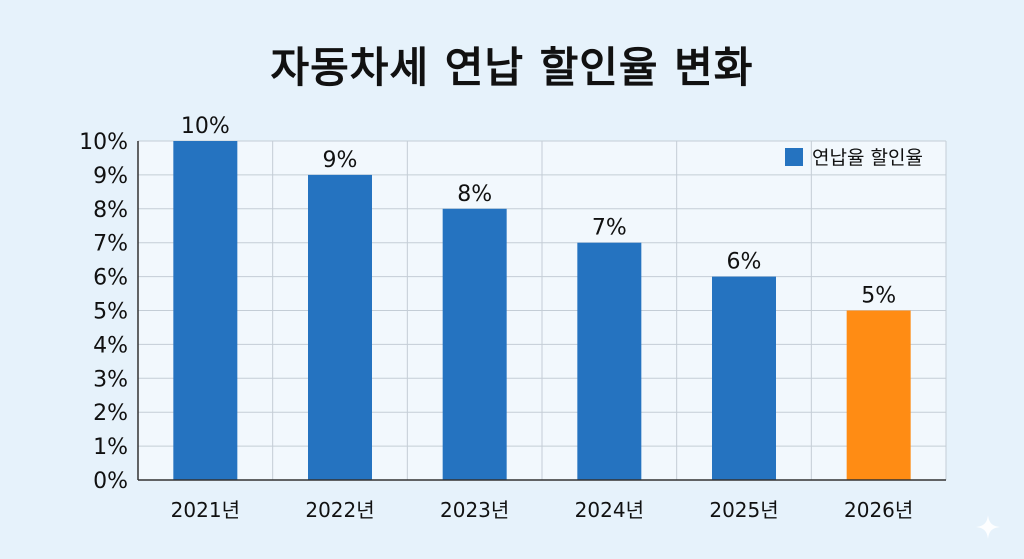 The image size is (1024, 559). Describe the element at coordinates (743, 510) in the screenshot. I see `x-tick-label: 2025년` at that location.